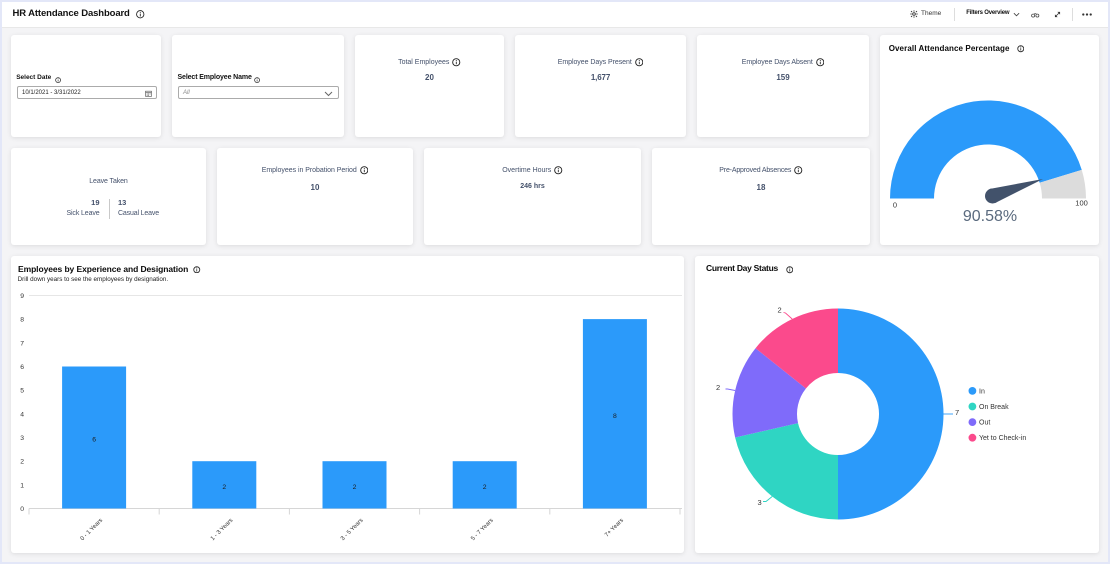 This screenshot has width=1110, height=564. Describe the element at coordinates (990, 216) in the screenshot. I see `svg-text: 90.58%` at that location.